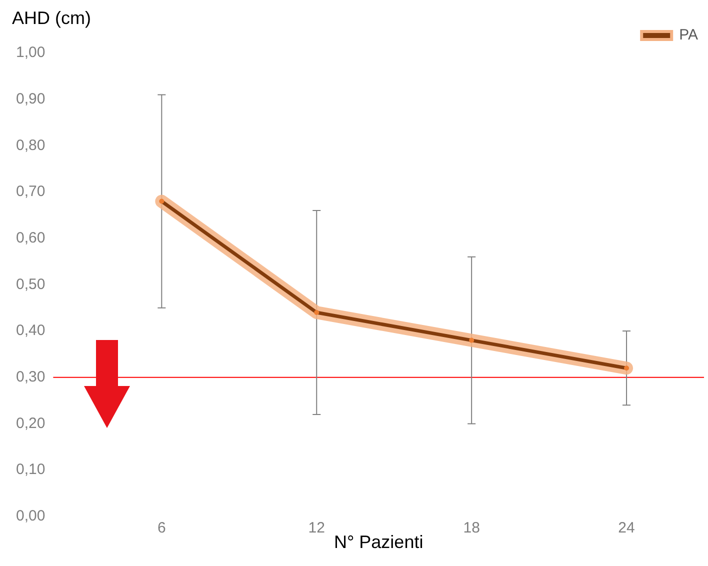 This screenshot has width=708, height=566. What do you see at coordinates (31, 469) in the screenshot?
I see `y-tick-label: 0,10` at bounding box center [31, 469].